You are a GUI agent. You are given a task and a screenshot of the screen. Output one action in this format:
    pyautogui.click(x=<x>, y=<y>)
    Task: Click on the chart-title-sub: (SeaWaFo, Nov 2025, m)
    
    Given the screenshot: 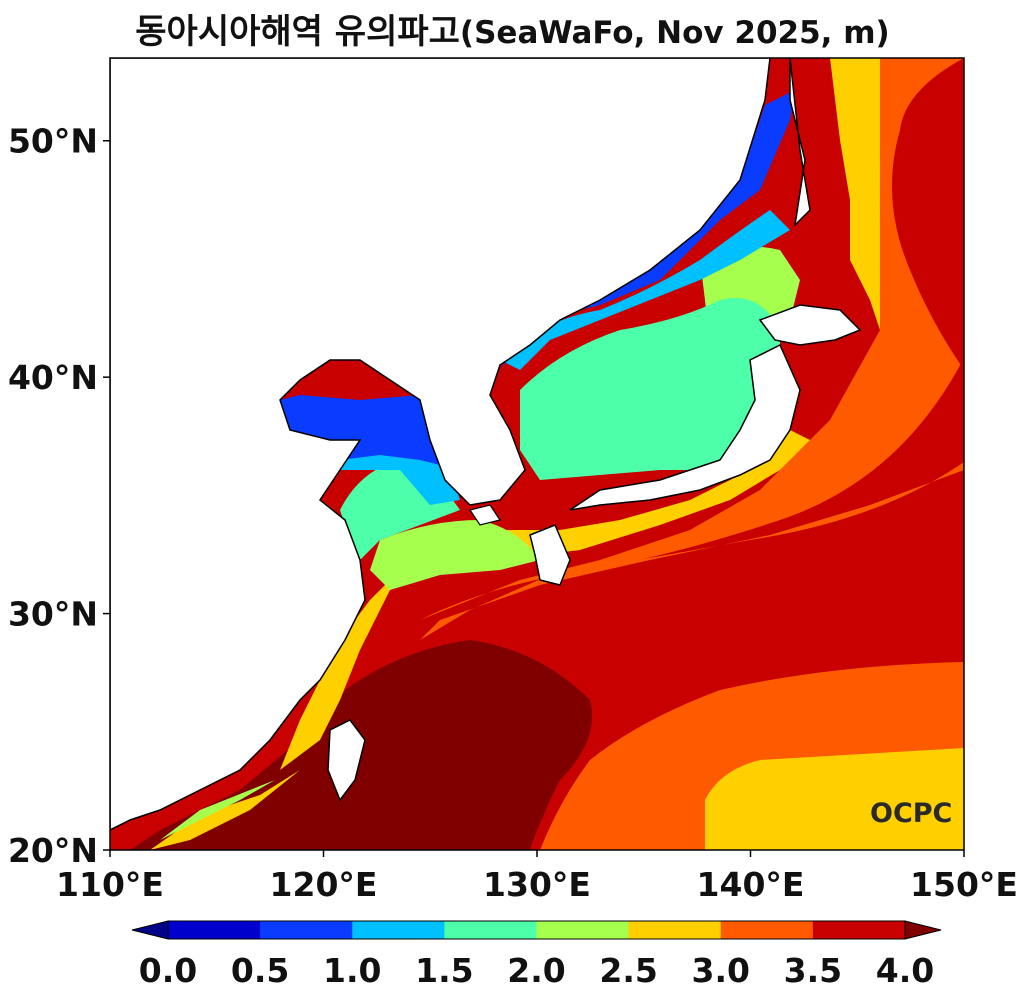 What is the action you would take?
    pyautogui.click(x=674, y=33)
    